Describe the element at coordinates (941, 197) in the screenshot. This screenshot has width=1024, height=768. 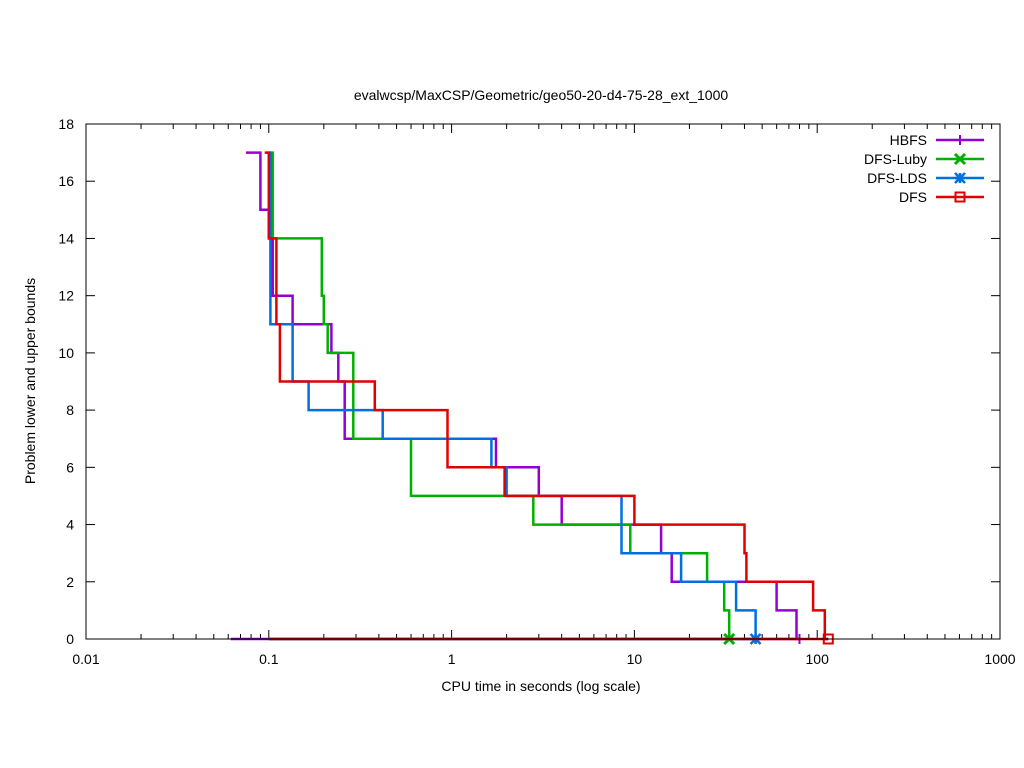
I see `legend-item-dfs: DFS` at that location.